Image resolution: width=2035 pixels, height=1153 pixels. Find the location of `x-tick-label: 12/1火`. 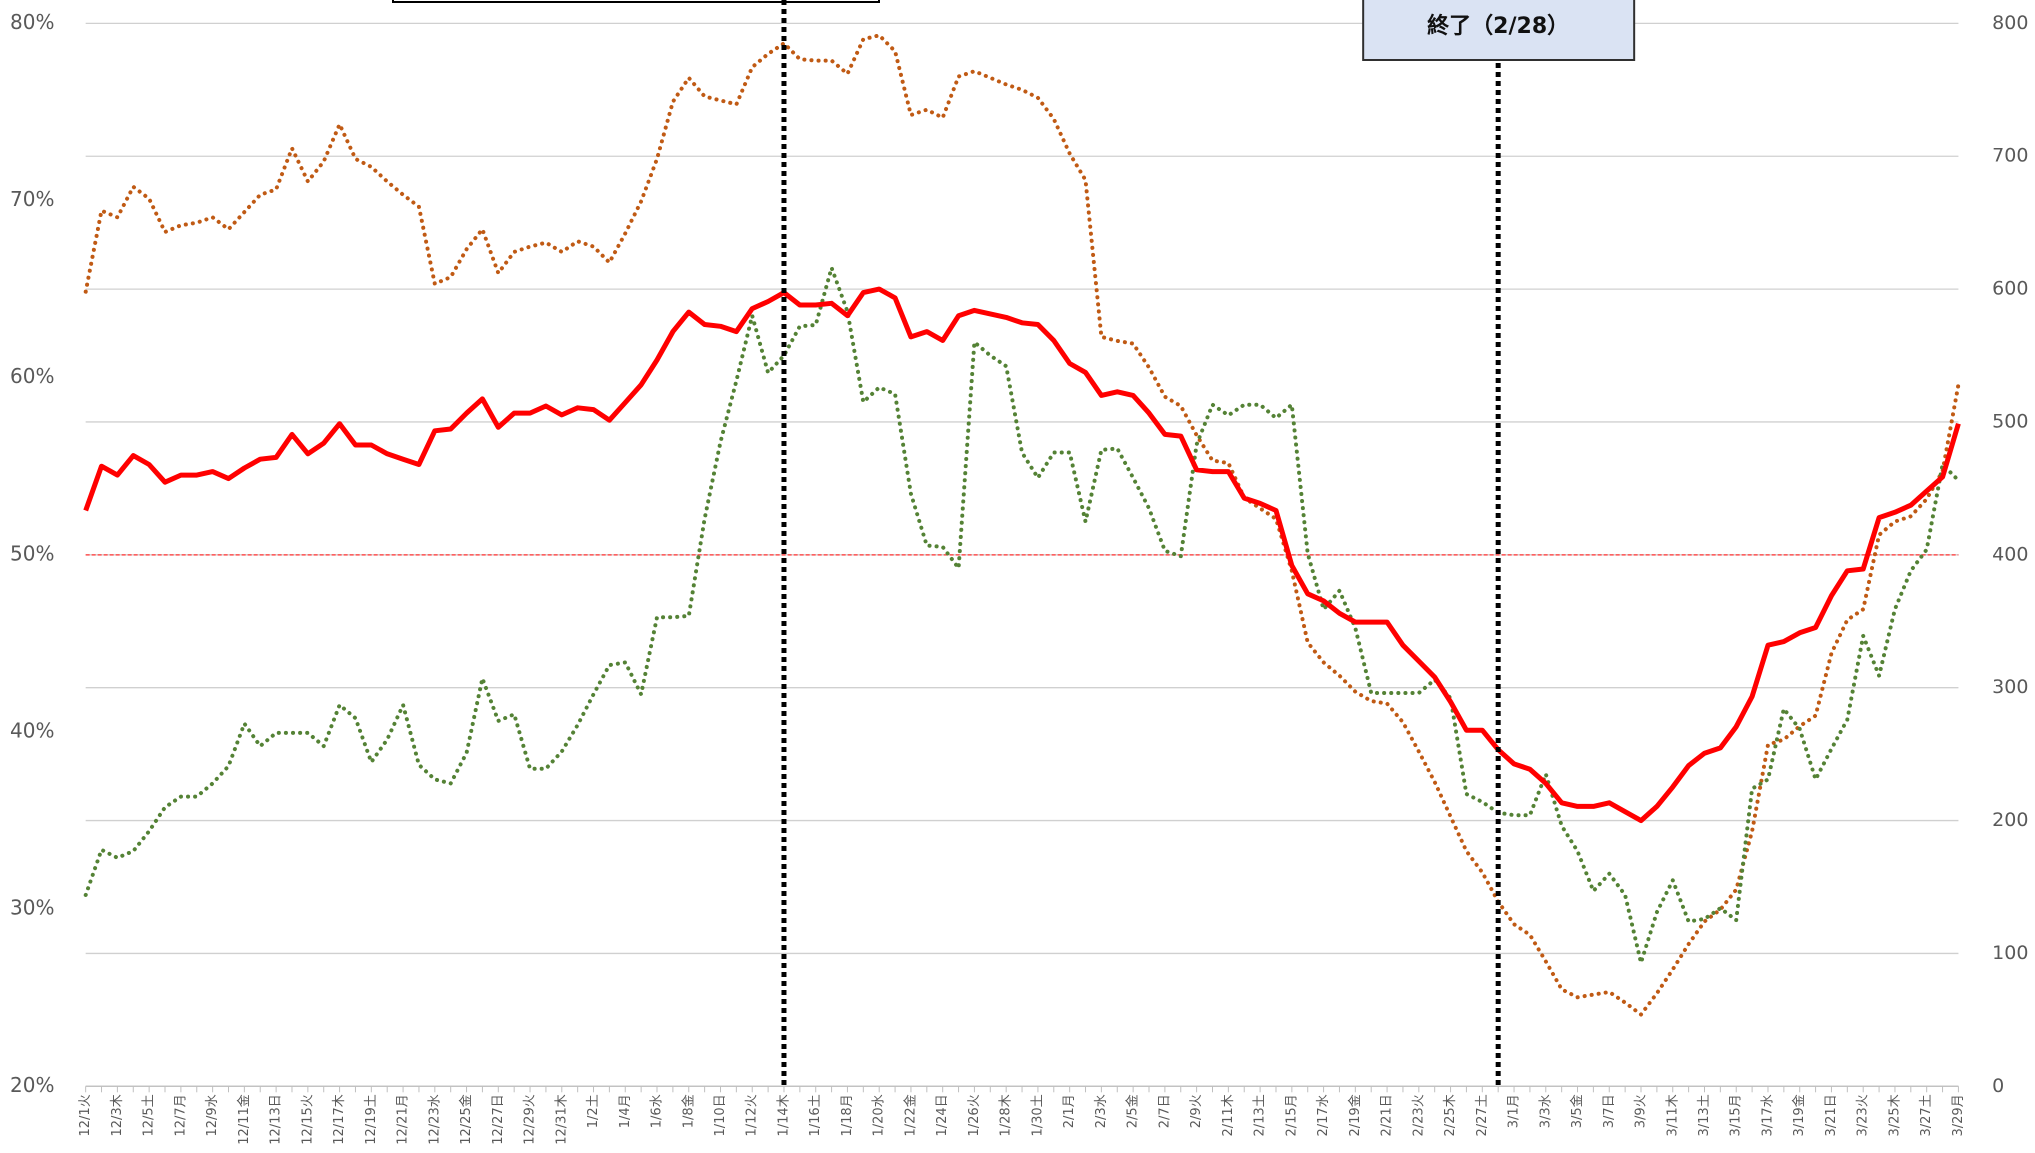

x-tick-label: 12/1火 is located at coordinates (85, 1115).